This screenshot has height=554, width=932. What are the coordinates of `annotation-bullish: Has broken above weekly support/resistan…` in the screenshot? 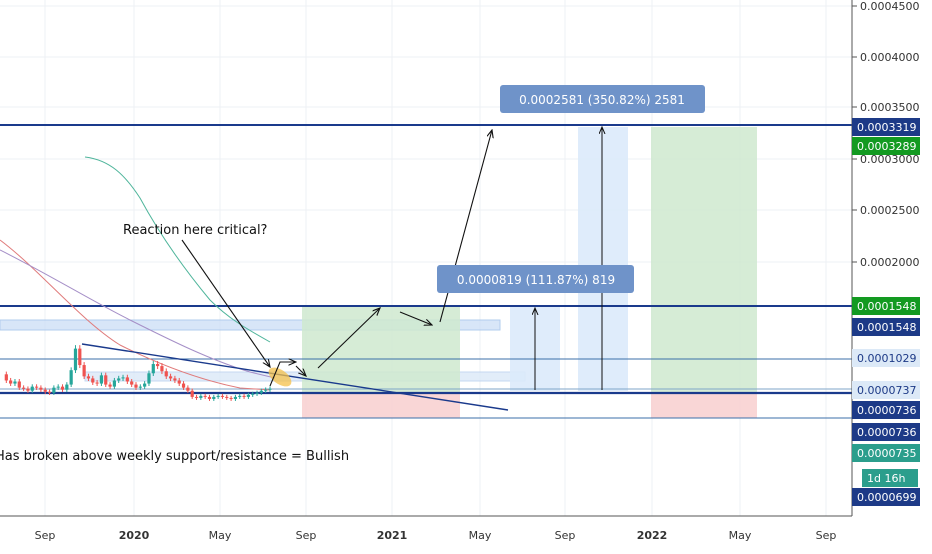 It's located at (174, 456).